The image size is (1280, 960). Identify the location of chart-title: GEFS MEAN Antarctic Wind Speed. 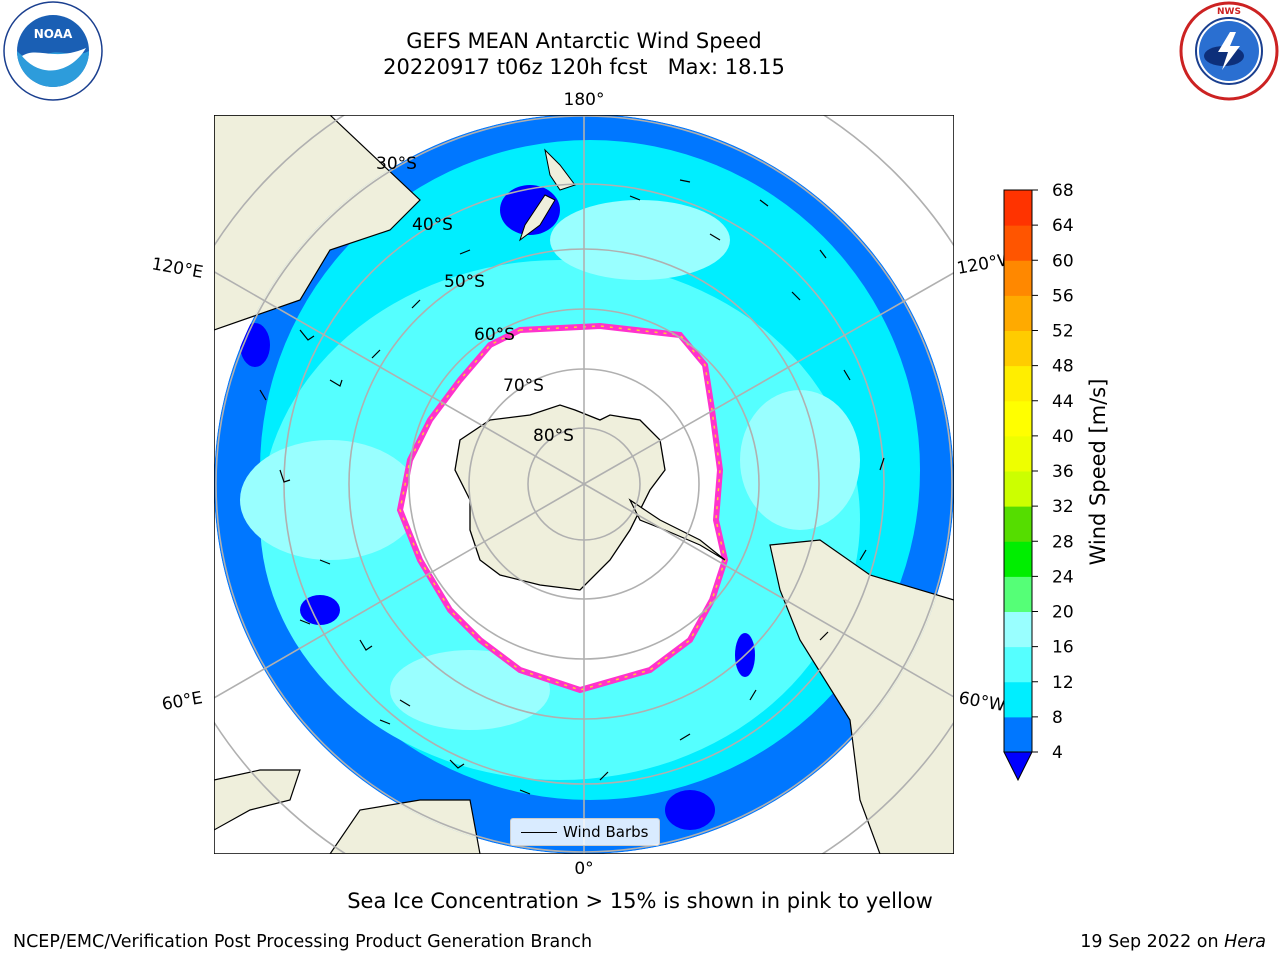
(584, 41).